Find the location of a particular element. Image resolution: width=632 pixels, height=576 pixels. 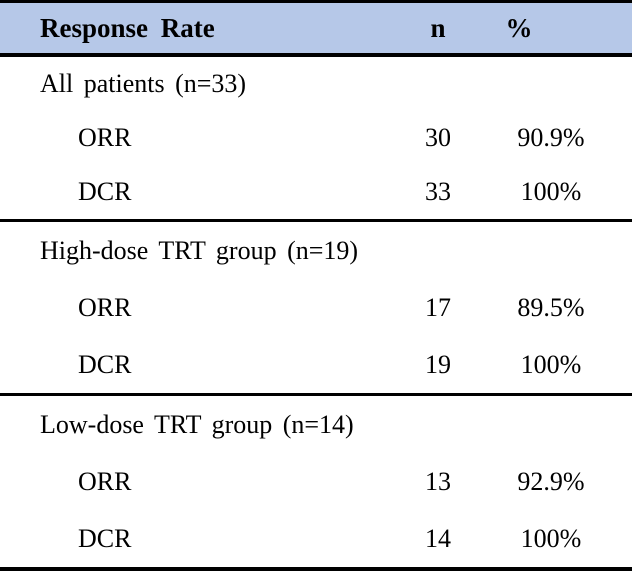

table-row: DCR 19 100% is located at coordinates (316, 365).